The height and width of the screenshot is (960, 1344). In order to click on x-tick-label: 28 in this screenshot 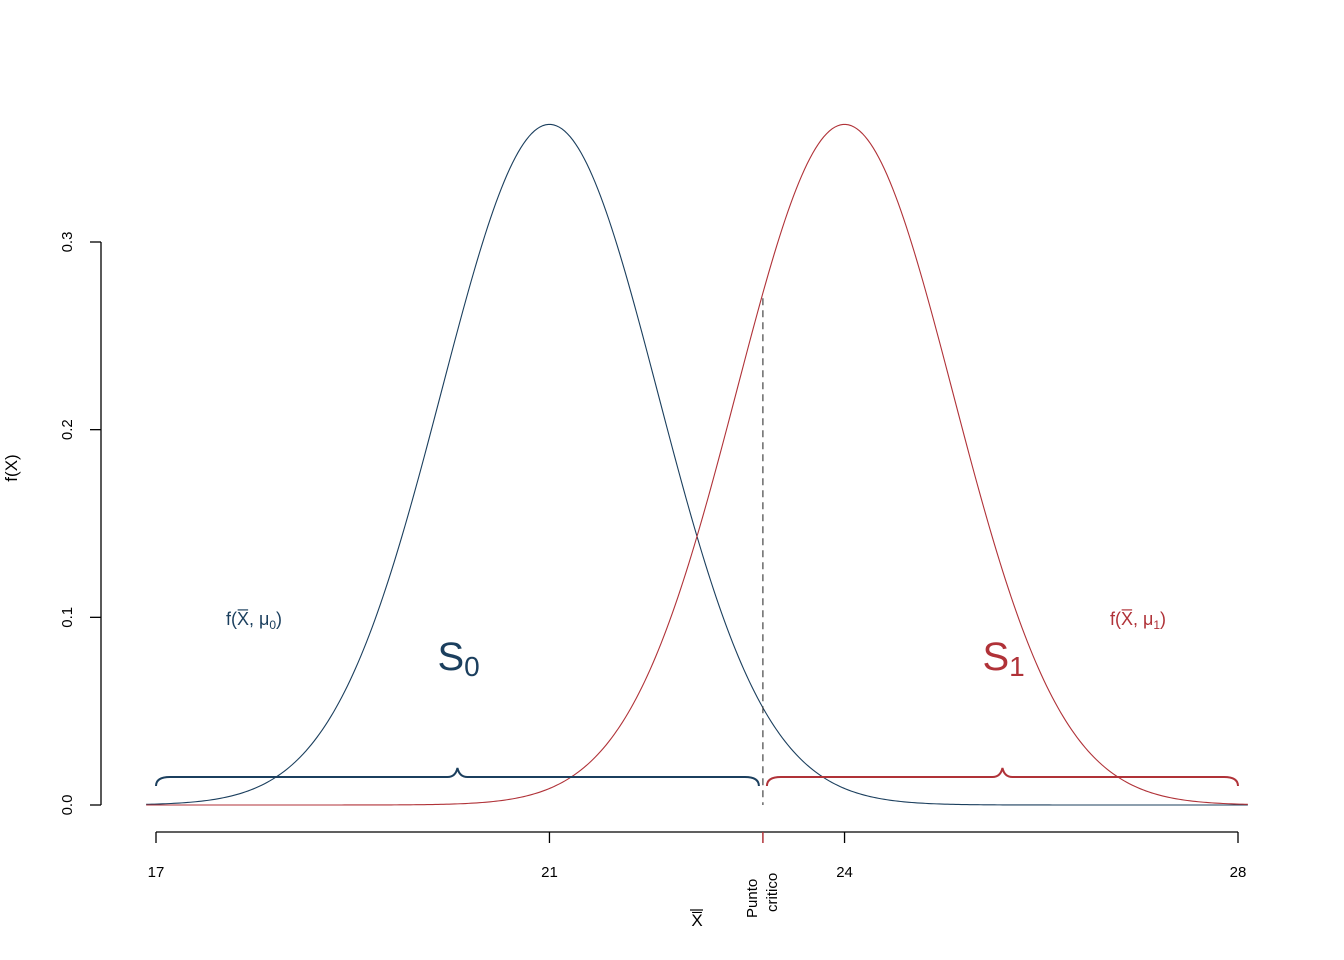, I will do `click(1238, 872)`.